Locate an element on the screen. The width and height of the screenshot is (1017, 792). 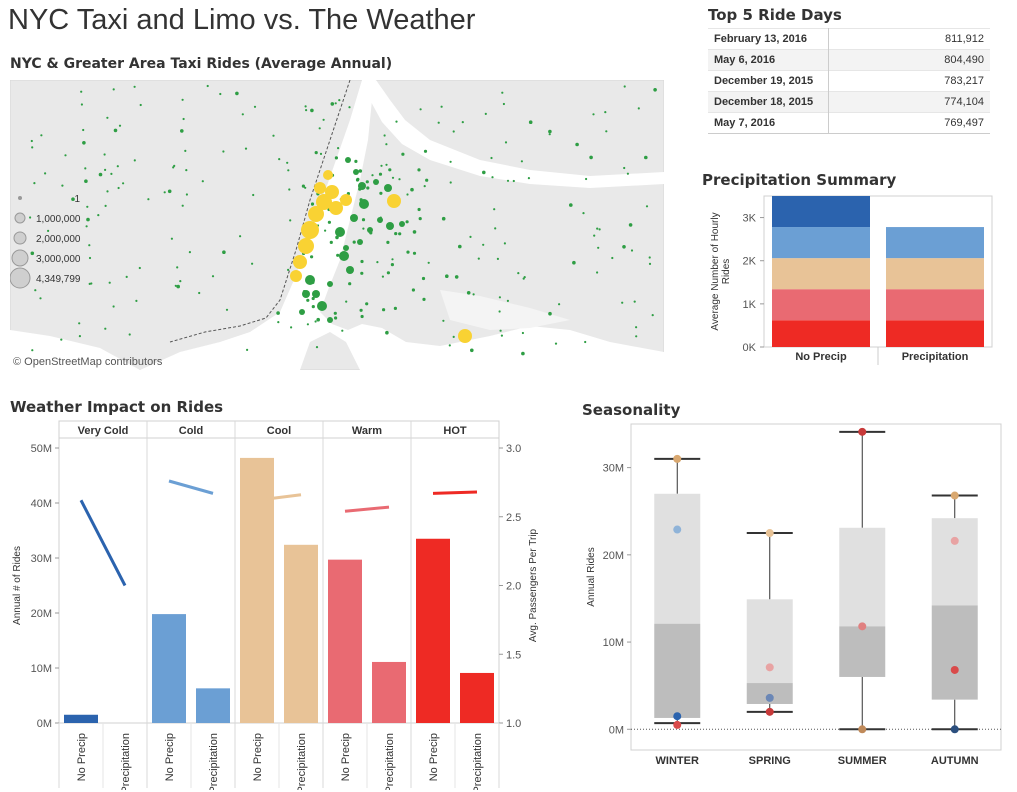
table-cell: December 19, 2015 is located at coordinates (768, 81).